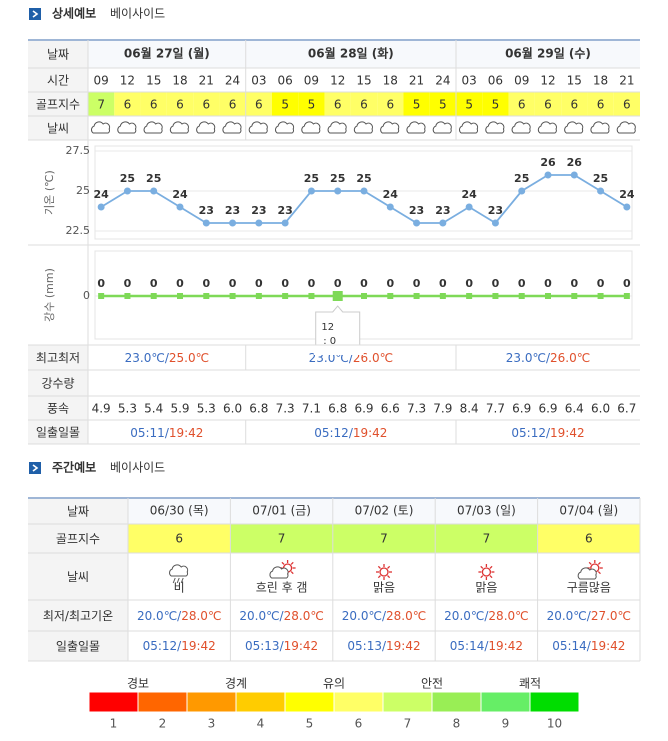 Image resolution: width=668 pixels, height=741 pixels. Describe the element at coordinates (285, 81) in the screenshot. I see `time: 06` at that location.